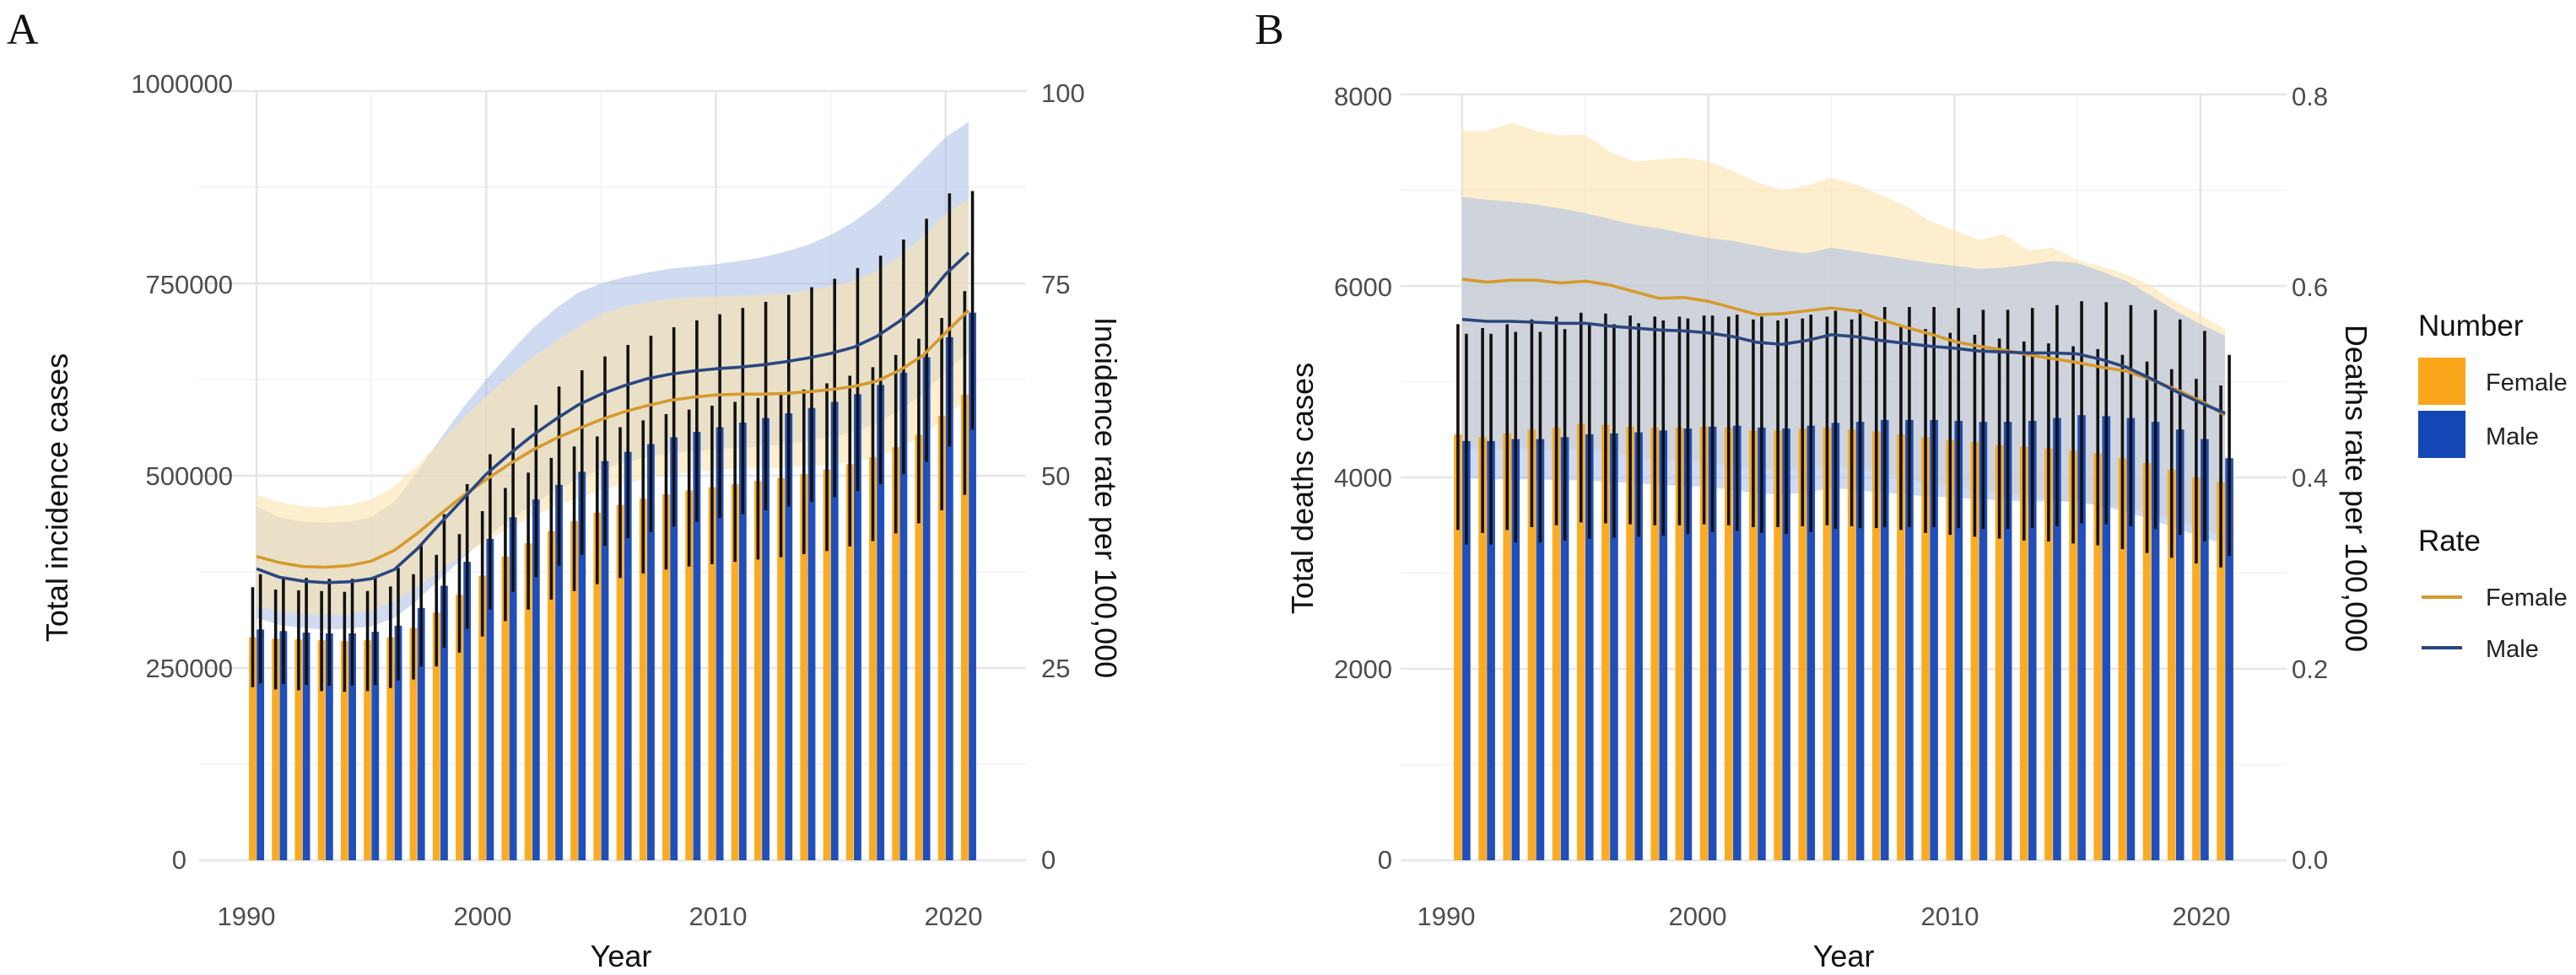  Describe the element at coordinates (613, 439) in the screenshot. I see `female-rate-line` at that location.